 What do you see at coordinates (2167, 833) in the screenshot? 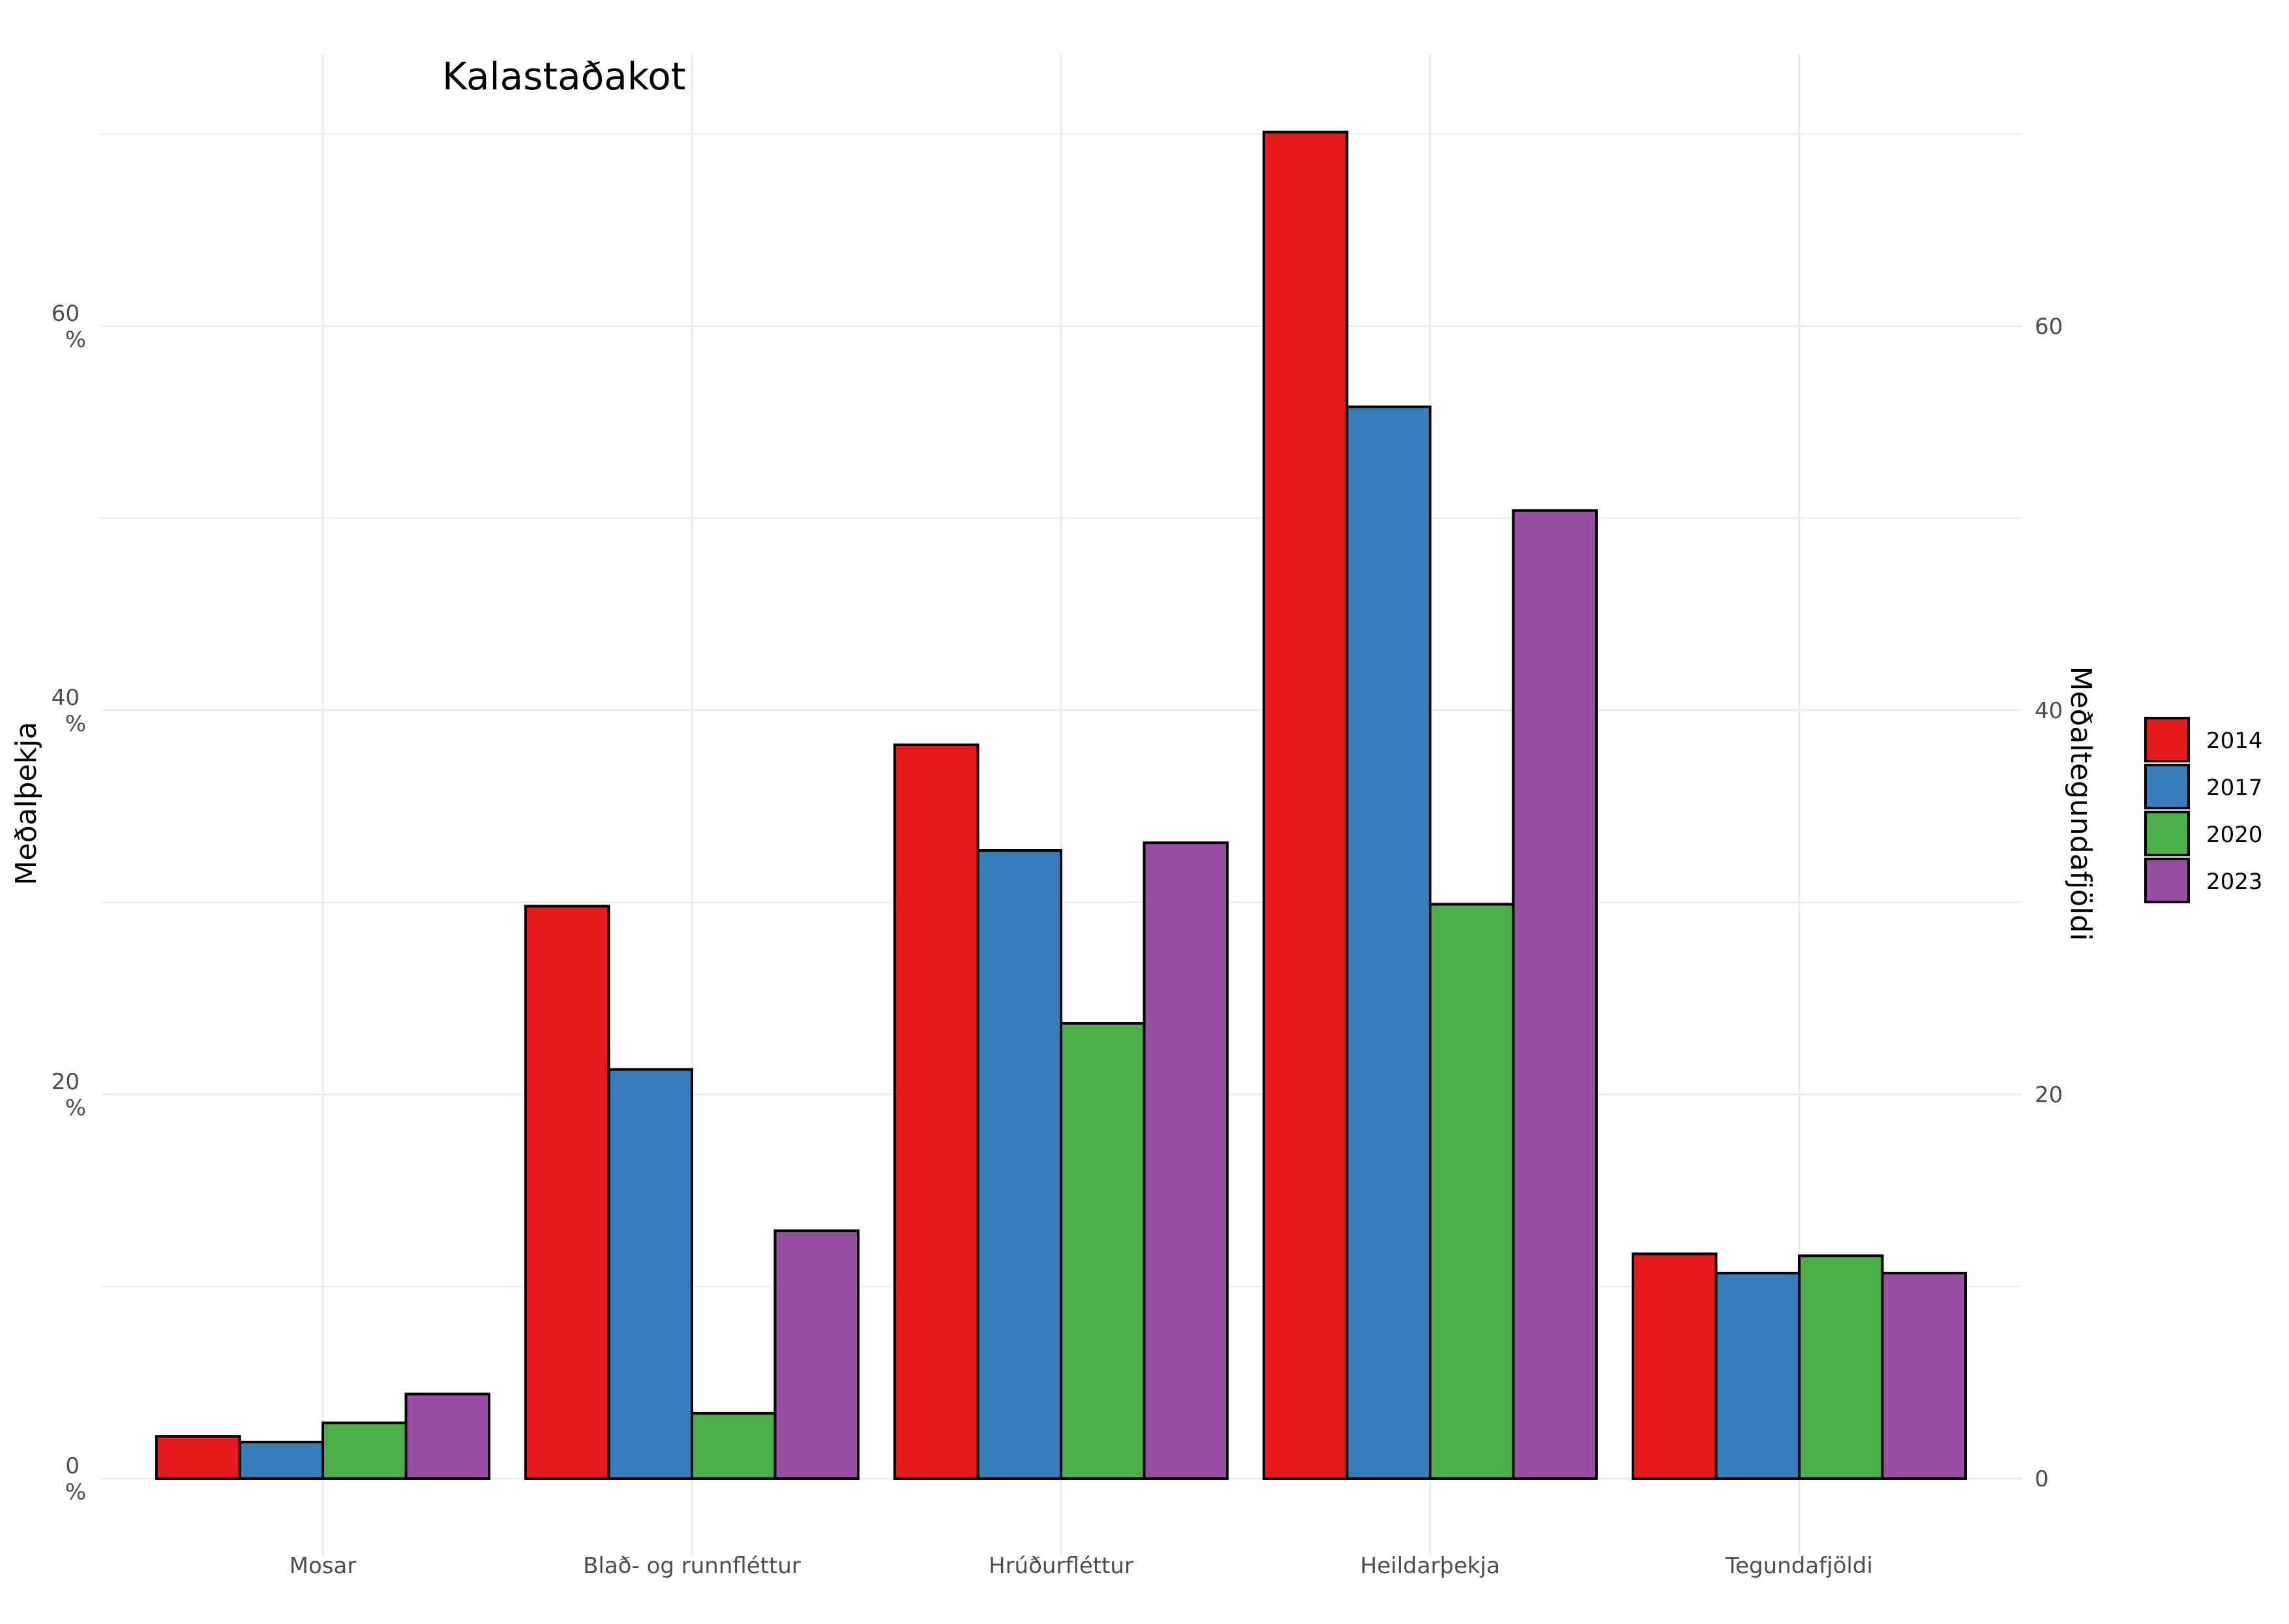
I see `legend-key-2020` at bounding box center [2167, 833].